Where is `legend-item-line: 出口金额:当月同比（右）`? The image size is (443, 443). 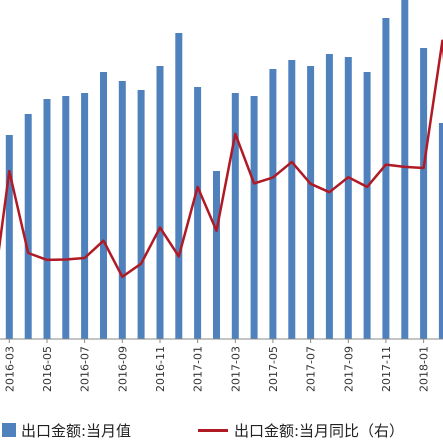 legend-item-line: 出口金额:当月同比（右） is located at coordinates (301, 430).